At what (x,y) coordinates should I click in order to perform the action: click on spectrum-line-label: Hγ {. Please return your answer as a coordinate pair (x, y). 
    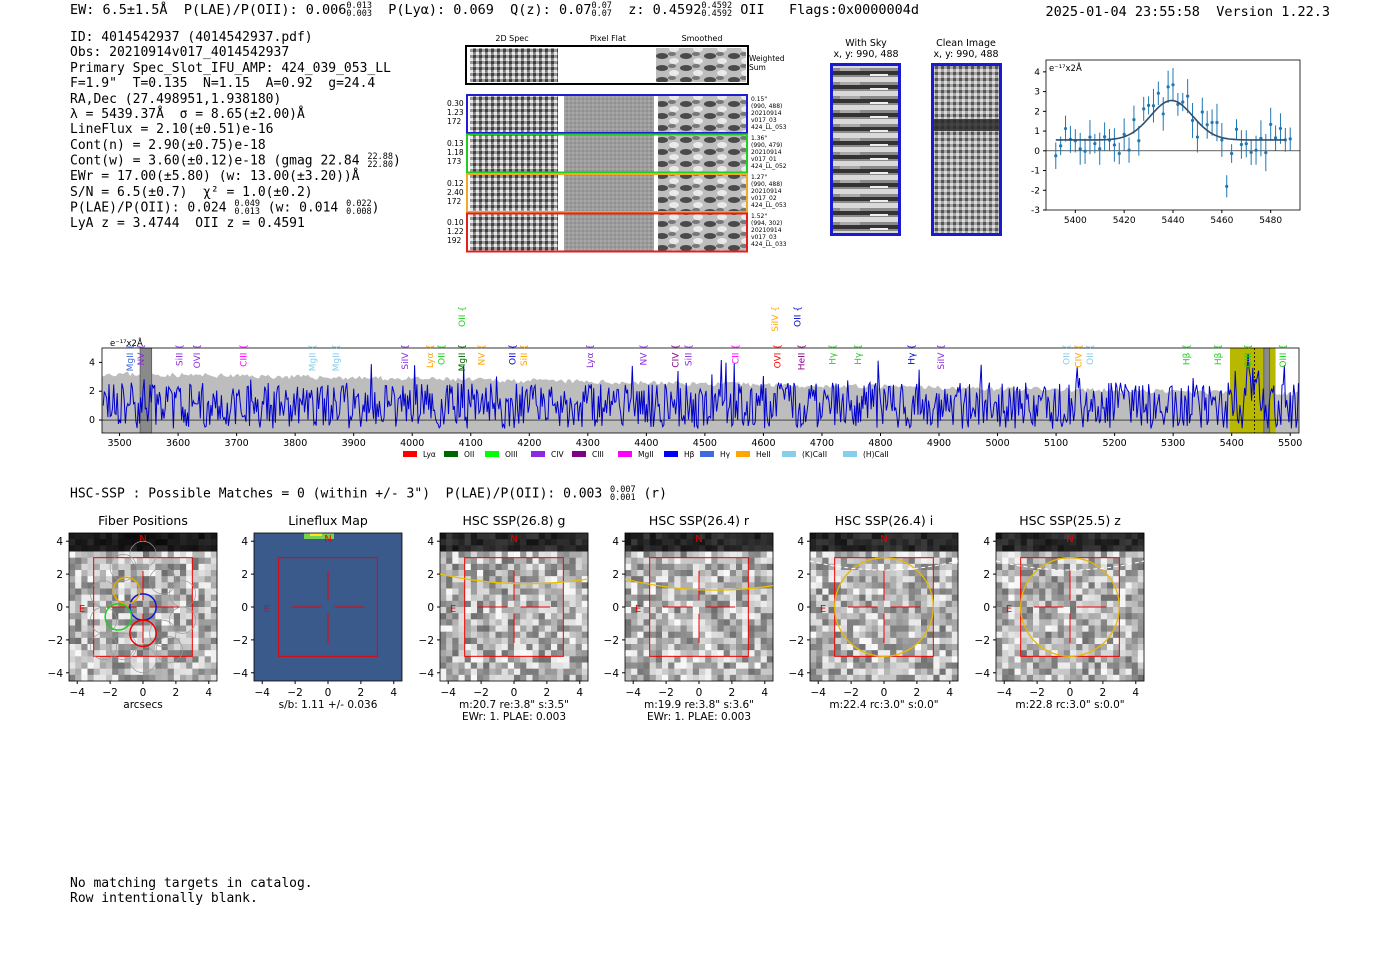
    Looking at the image, I should click on (859, 354).